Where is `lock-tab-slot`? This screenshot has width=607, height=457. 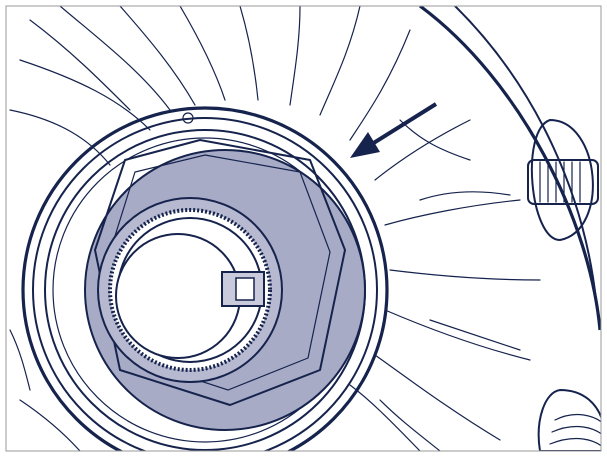
lock-tab-slot is located at coordinates (245, 289).